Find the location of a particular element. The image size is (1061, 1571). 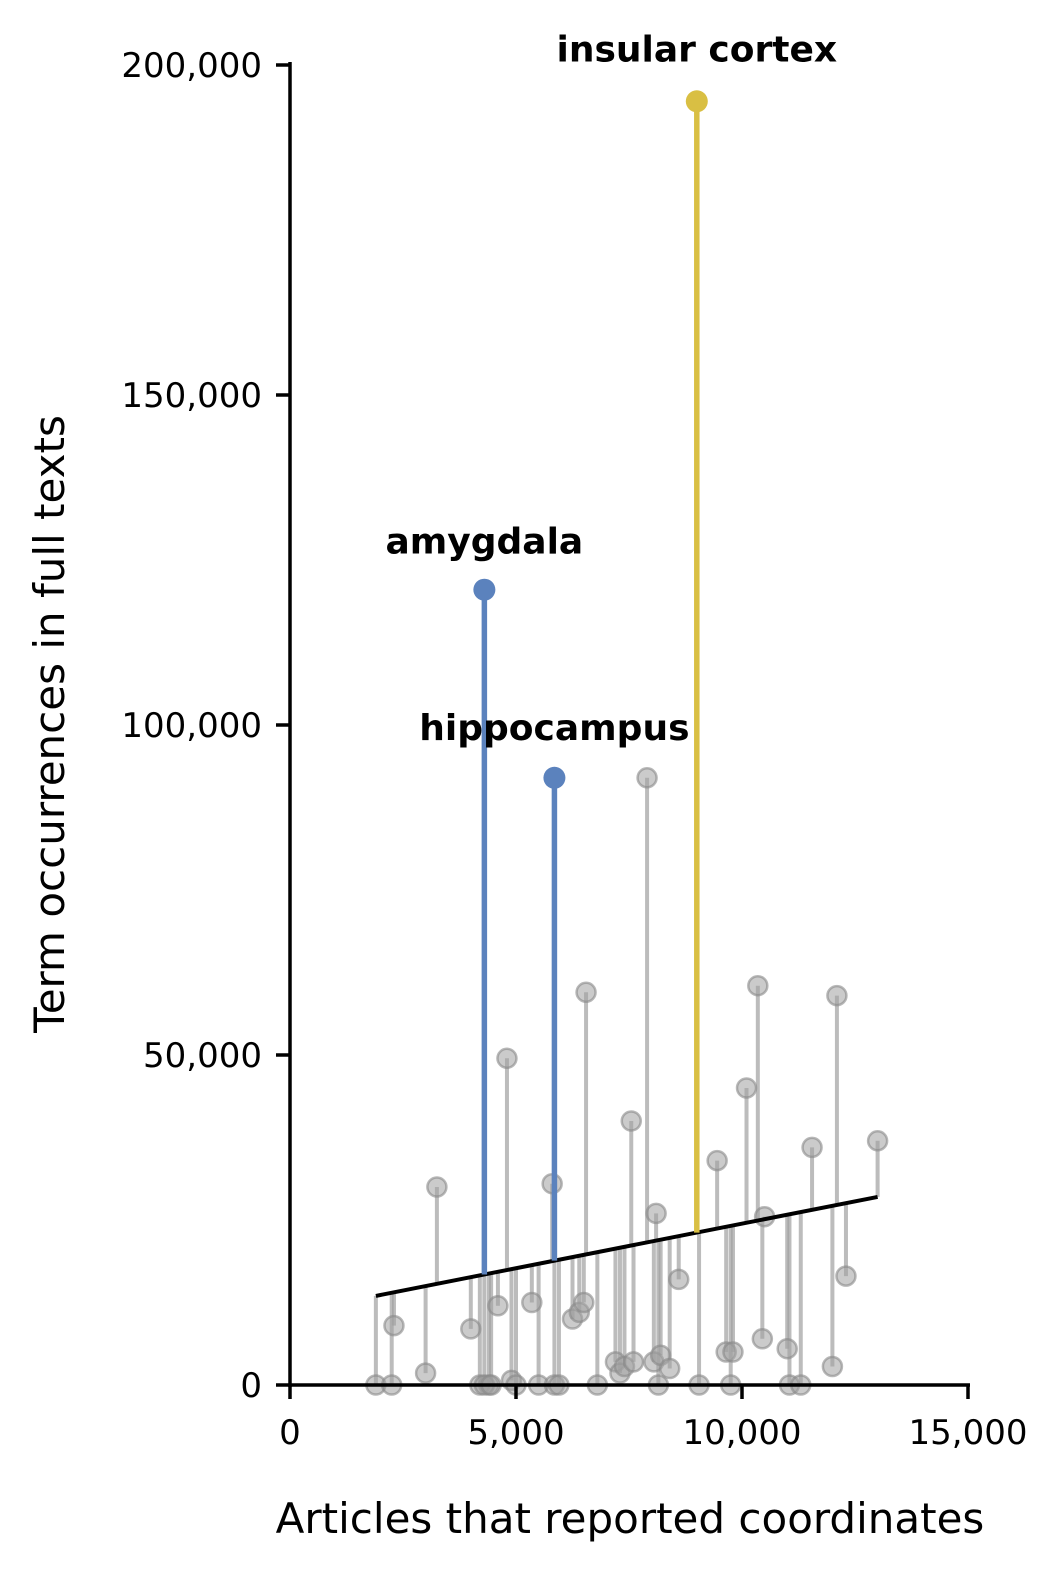

highlight-label: insular cortex is located at coordinates (696, 49).